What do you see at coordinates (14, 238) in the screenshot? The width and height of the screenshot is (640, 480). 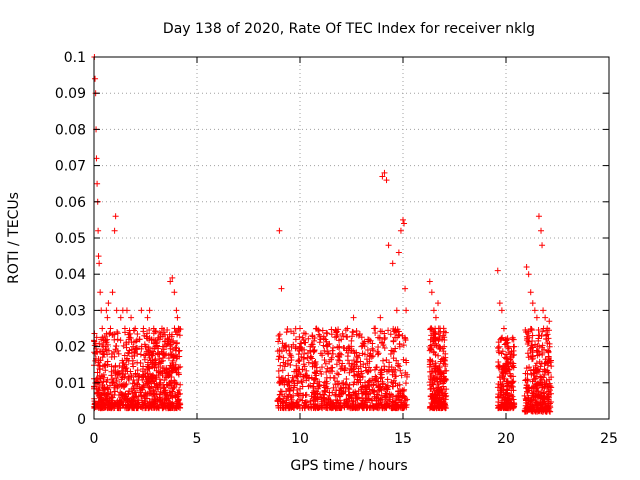 I see `y-axis-label: ROTI / TECUs` at bounding box center [14, 238].